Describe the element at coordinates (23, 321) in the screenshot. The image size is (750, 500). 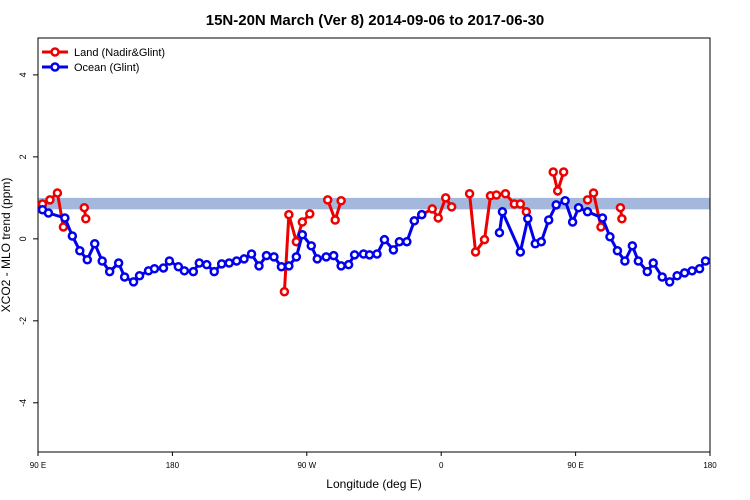
I see `y-tick-label: -2` at that location.